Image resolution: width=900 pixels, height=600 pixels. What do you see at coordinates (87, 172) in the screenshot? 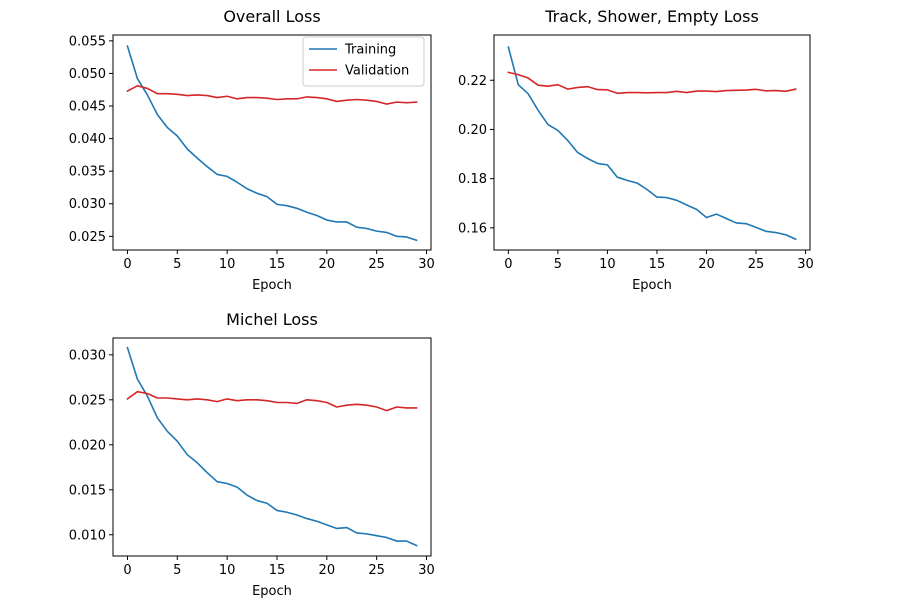
I see `y-tick-label: 0.035` at bounding box center [87, 172].